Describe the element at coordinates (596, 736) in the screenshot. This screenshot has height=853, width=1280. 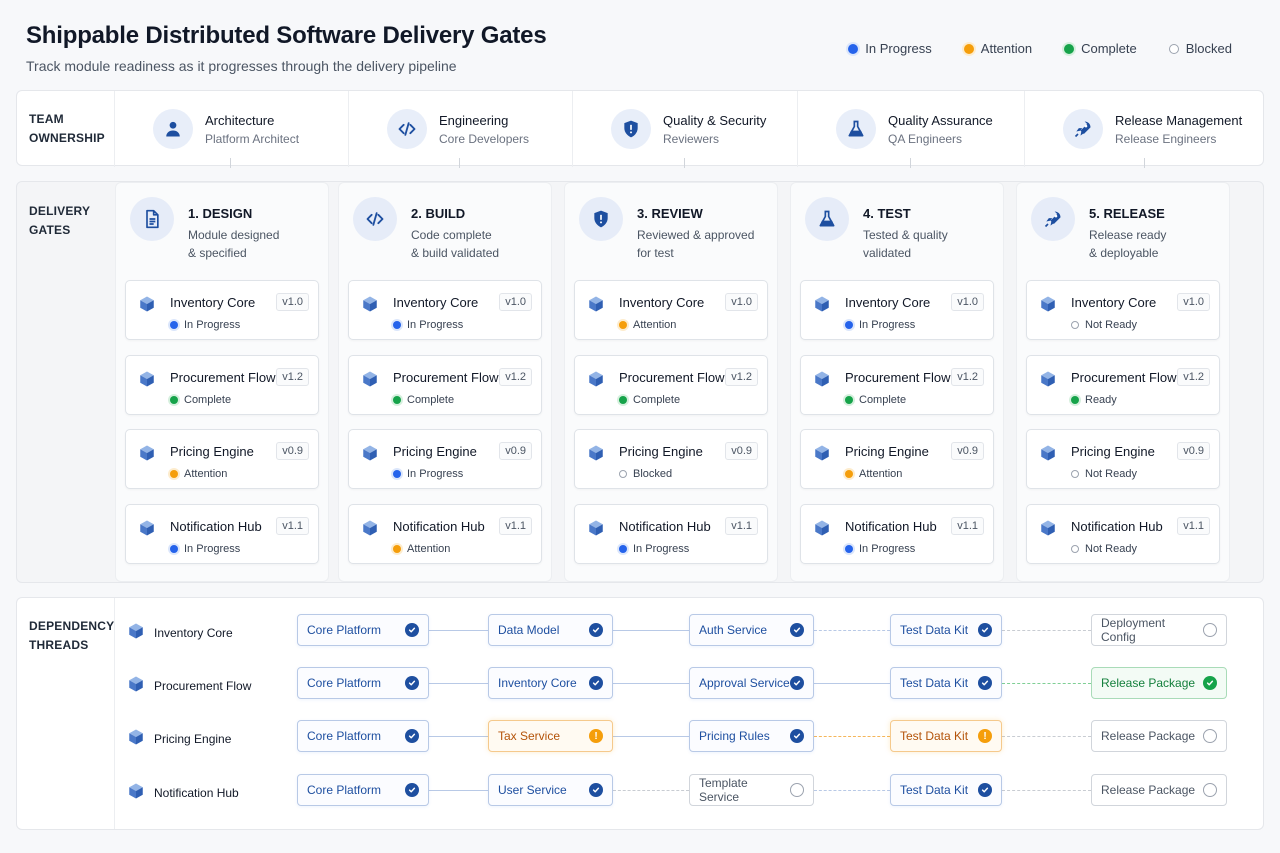
I see `warning-circle-icon: !` at that location.